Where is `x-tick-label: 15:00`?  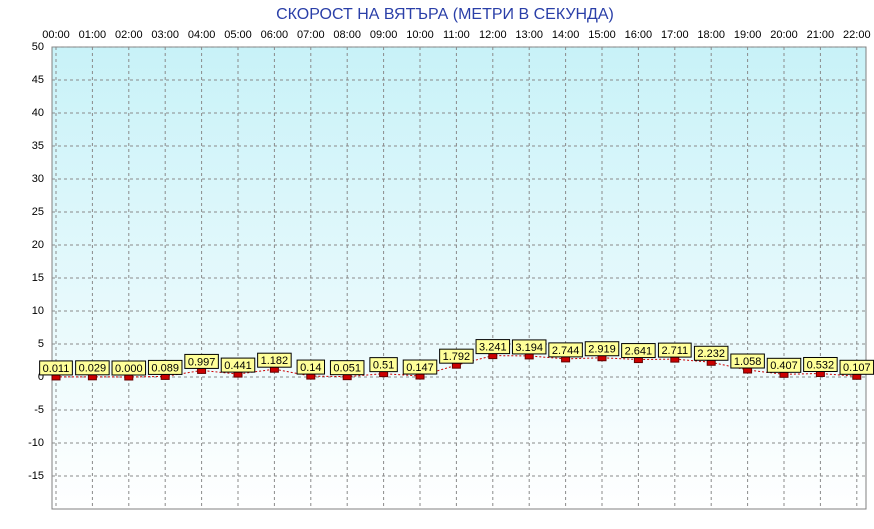 x-tick-label: 15:00 is located at coordinates (602, 35).